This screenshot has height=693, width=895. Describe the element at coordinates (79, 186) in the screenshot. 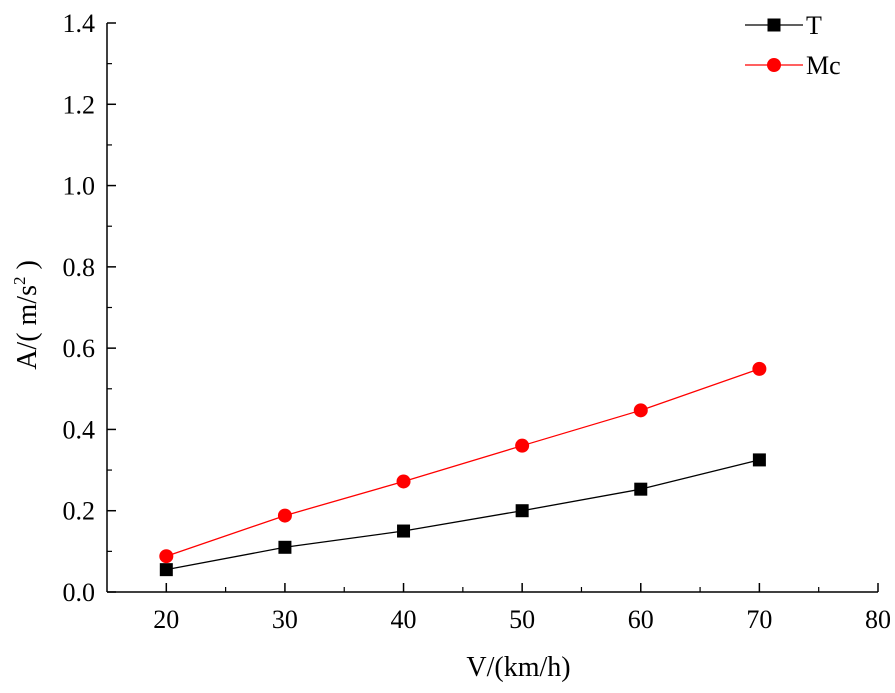

I see `y-tick-label: 1.0` at that location.